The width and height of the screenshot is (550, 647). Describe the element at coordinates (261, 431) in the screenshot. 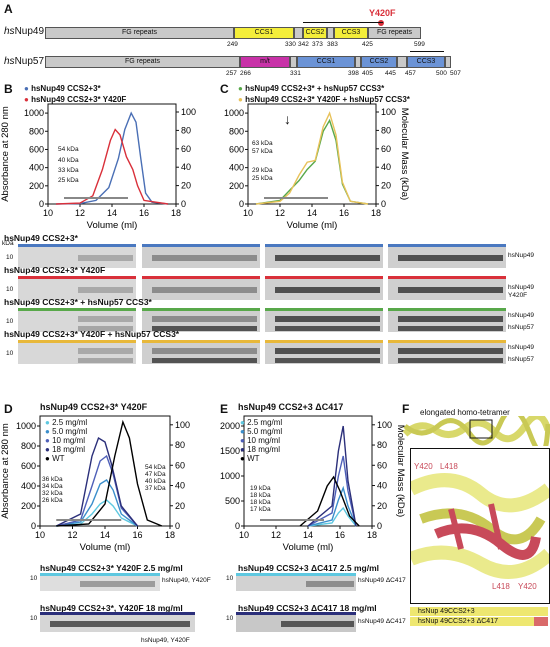

I see `e-legend-item: ● 5.0 mg/ml` at that location.